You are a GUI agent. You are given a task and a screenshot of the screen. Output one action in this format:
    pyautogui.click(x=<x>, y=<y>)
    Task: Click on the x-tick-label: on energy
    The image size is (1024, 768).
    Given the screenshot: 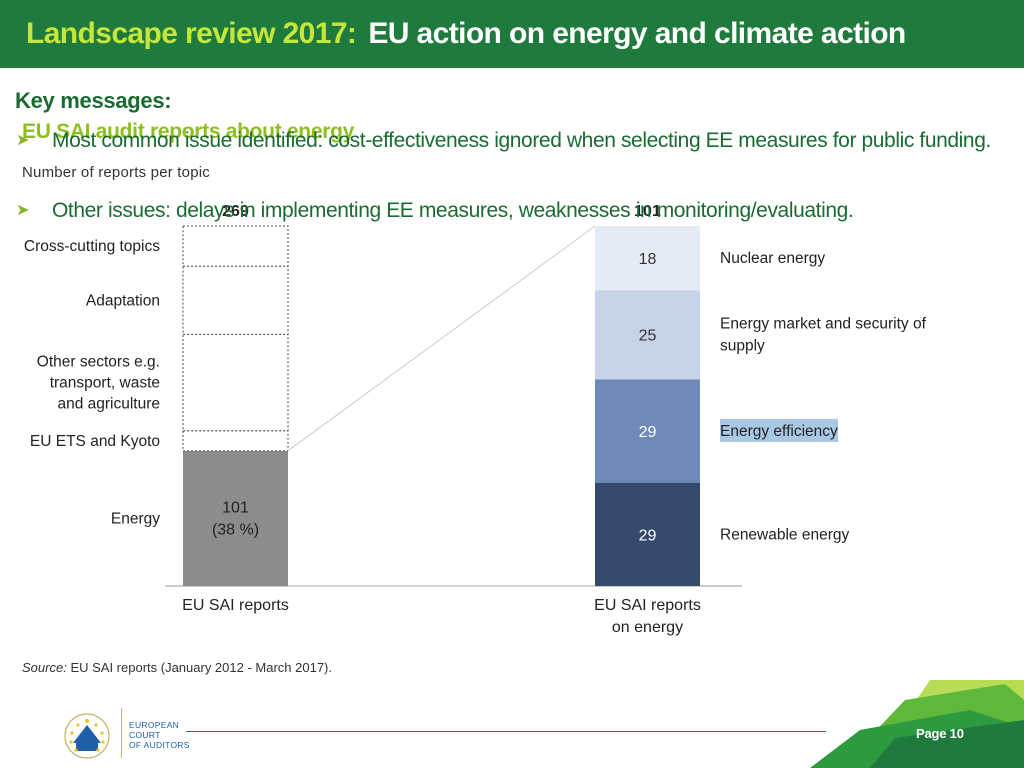 What is the action you would take?
    pyautogui.click(x=647, y=627)
    